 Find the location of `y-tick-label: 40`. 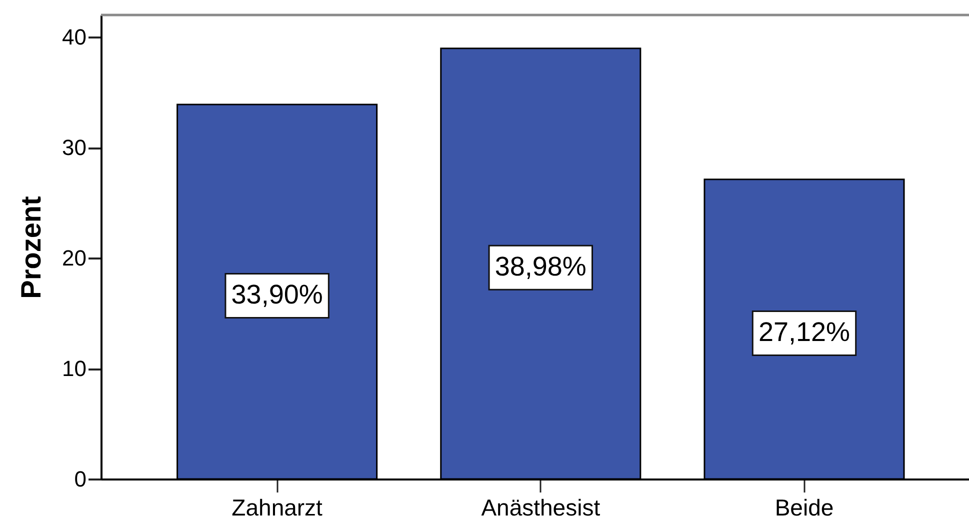

y-tick-label: 40 is located at coordinates (74, 37).